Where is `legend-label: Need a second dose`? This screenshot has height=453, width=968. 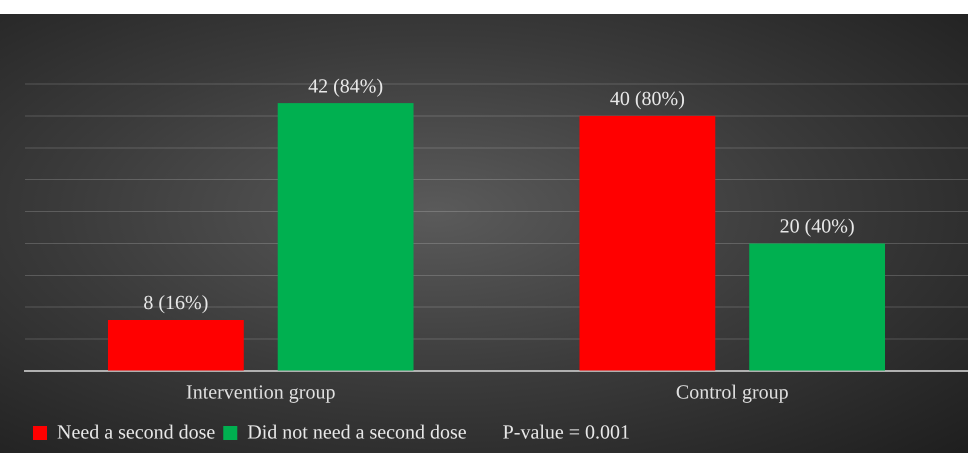 legend-label: Need a second dose is located at coordinates (136, 432).